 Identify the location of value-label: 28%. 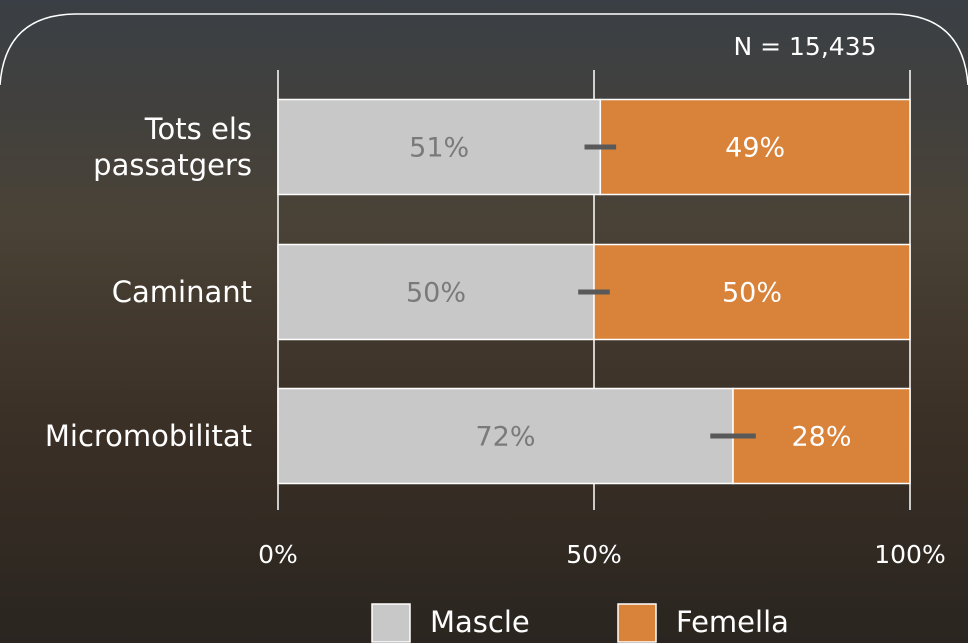
(822, 437).